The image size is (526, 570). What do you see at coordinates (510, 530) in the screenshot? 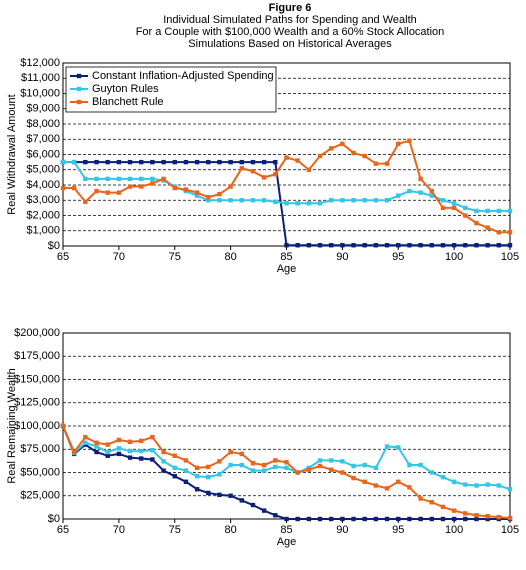
I see `x-tick-label: 105` at bounding box center [510, 530].